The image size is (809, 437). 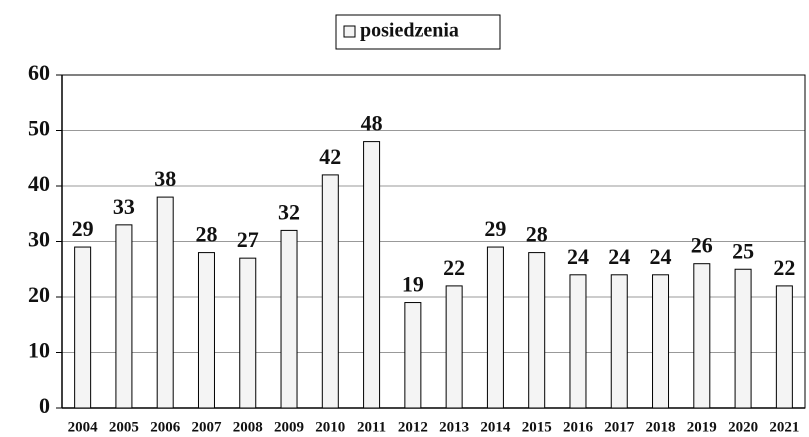 I want to click on data-label: 27, so click(x=248, y=239).